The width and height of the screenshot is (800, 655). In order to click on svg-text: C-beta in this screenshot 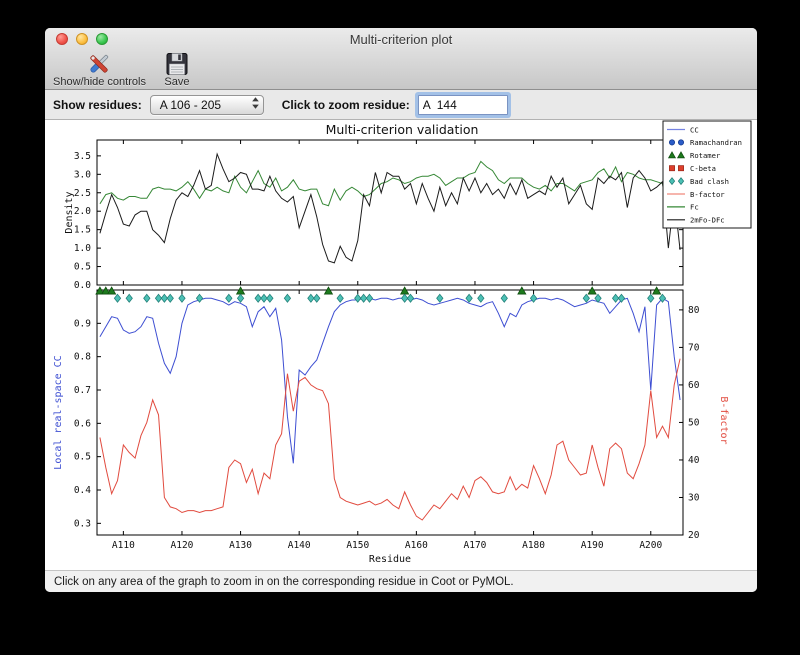, I will do `click(703, 168)`.